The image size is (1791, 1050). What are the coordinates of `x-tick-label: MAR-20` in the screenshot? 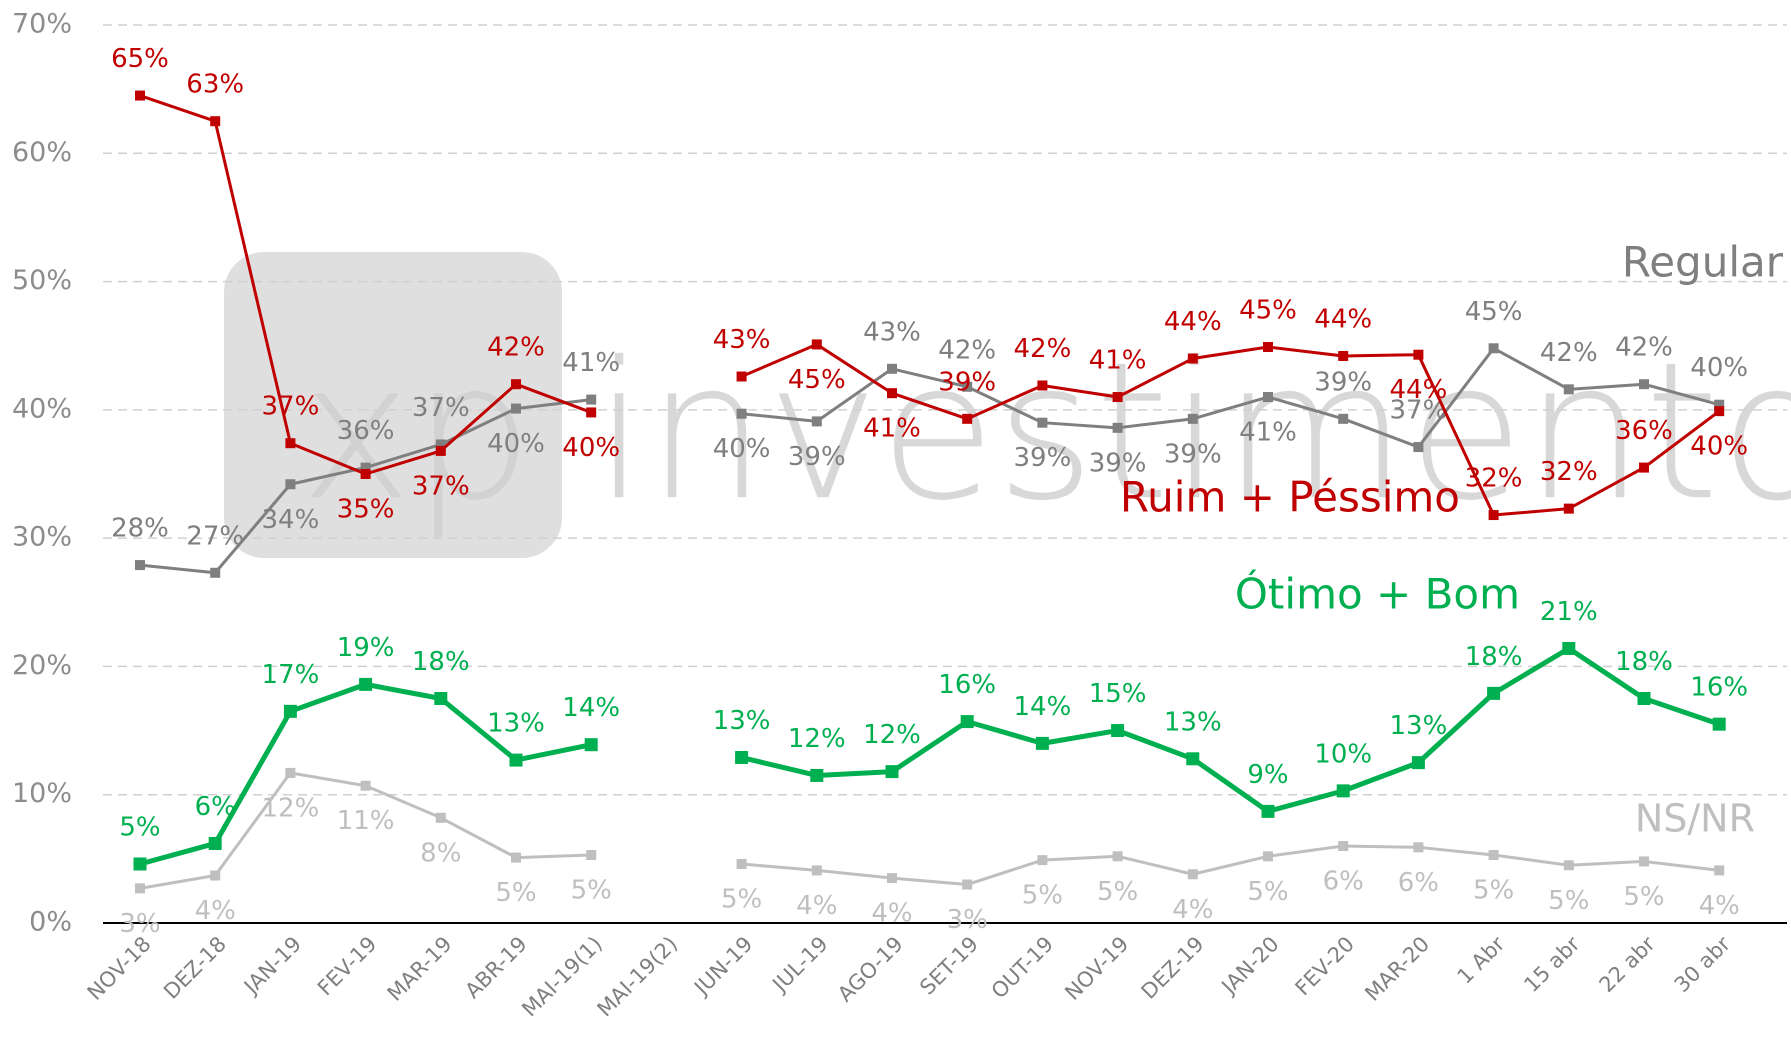 It's located at (1397, 969).